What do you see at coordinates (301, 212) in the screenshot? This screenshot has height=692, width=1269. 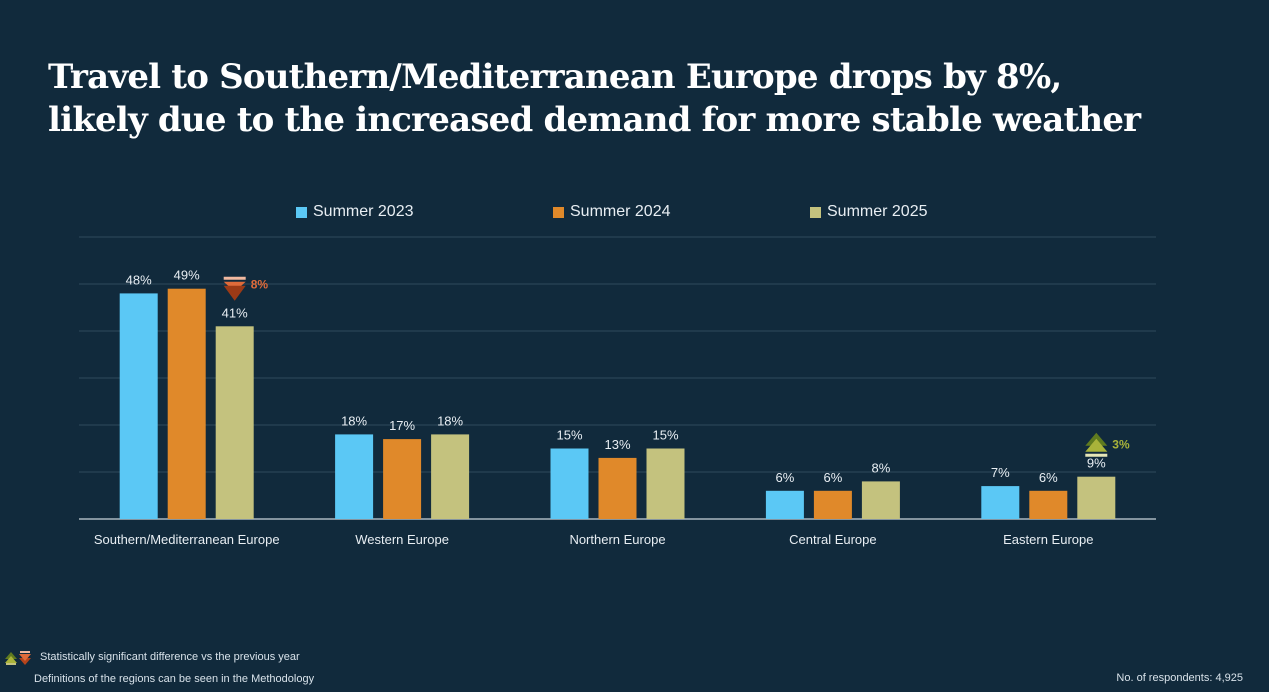 I see `legend-swatch-summer-2023` at bounding box center [301, 212].